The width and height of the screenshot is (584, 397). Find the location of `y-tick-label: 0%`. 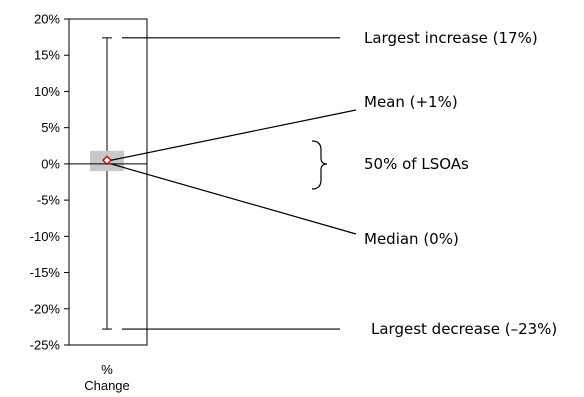

y-tick-label: 0% is located at coordinates (50, 163).